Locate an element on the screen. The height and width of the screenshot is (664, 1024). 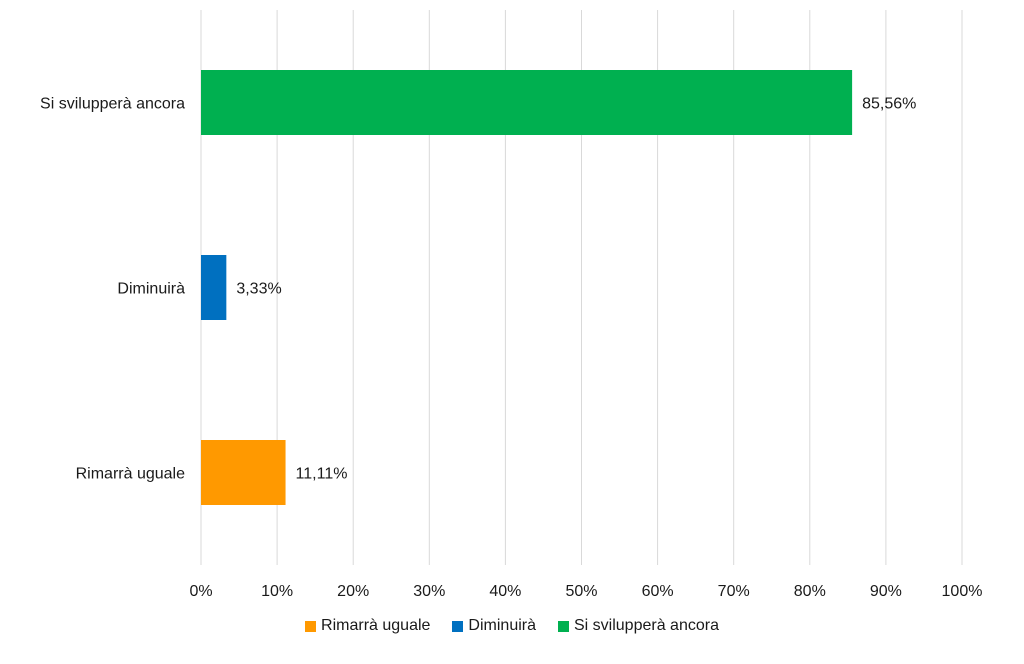
x-tick-label: 100% is located at coordinates (962, 591).